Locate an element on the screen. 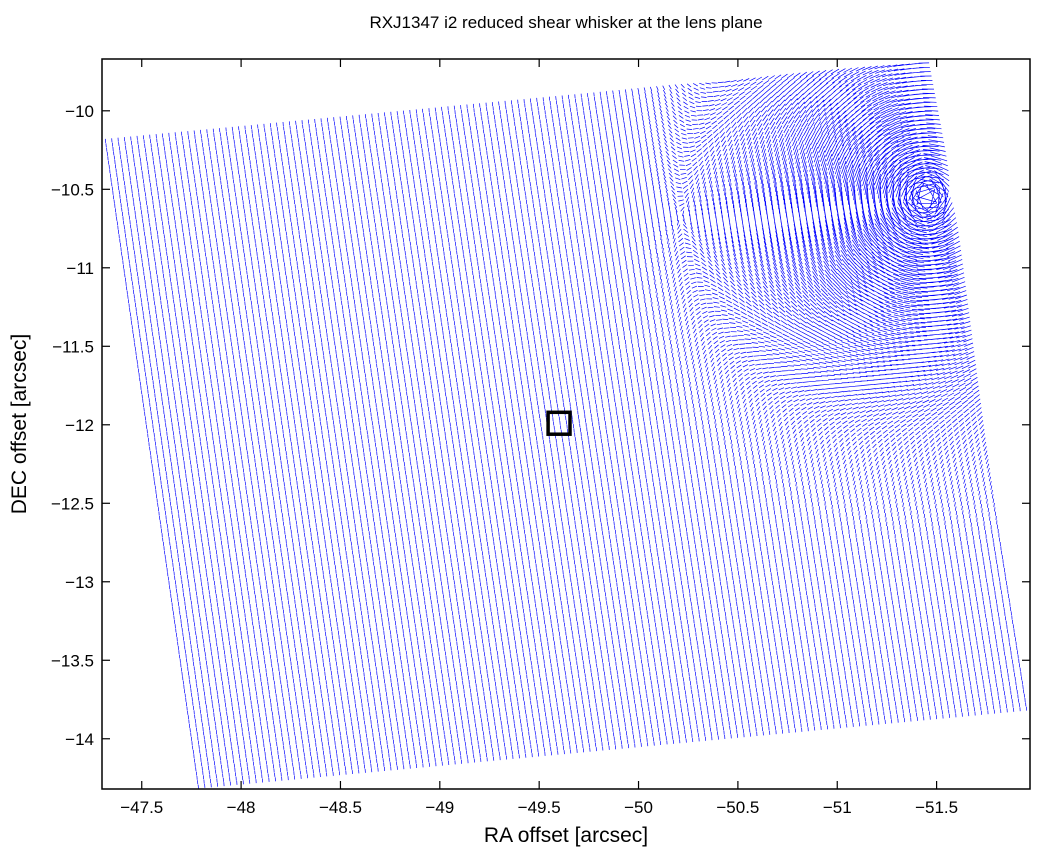 The height and width of the screenshot is (854, 1040). x-tick-label: −49.5 is located at coordinates (539, 807).